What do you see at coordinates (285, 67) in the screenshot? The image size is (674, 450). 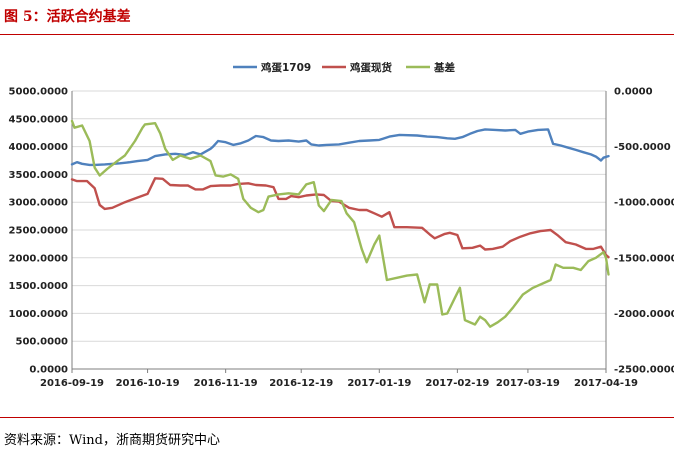 I see `legend-label: 鸡蛋1709` at bounding box center [285, 67].